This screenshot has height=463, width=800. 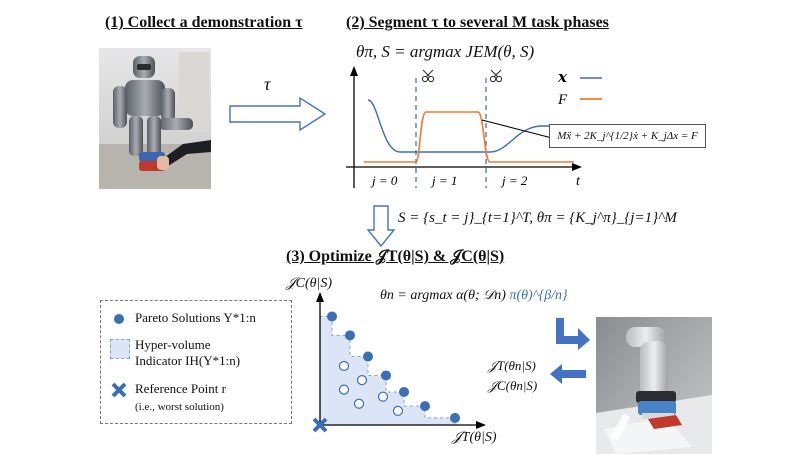 What do you see at coordinates (119, 319) in the screenshot?
I see `pareto-dot-icon` at bounding box center [119, 319].